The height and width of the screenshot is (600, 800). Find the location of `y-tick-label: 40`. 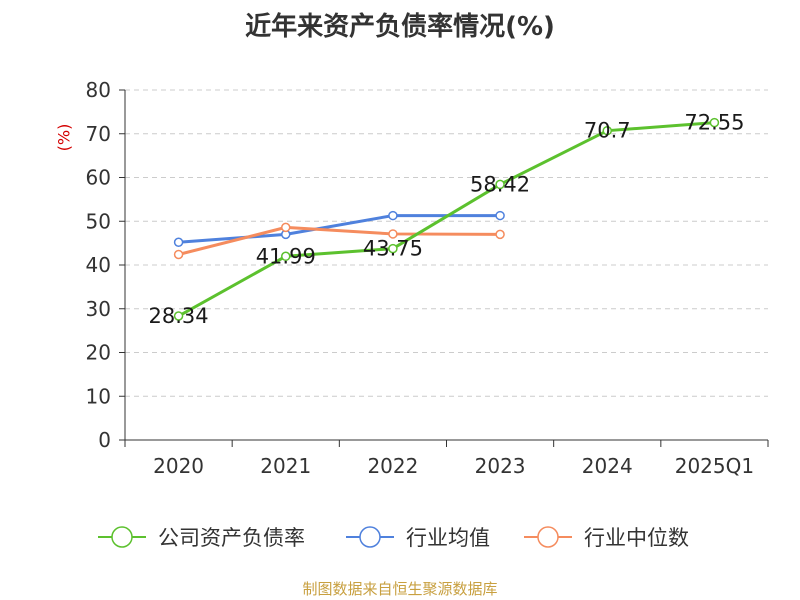

y-tick-label: 40 is located at coordinates (98, 265).